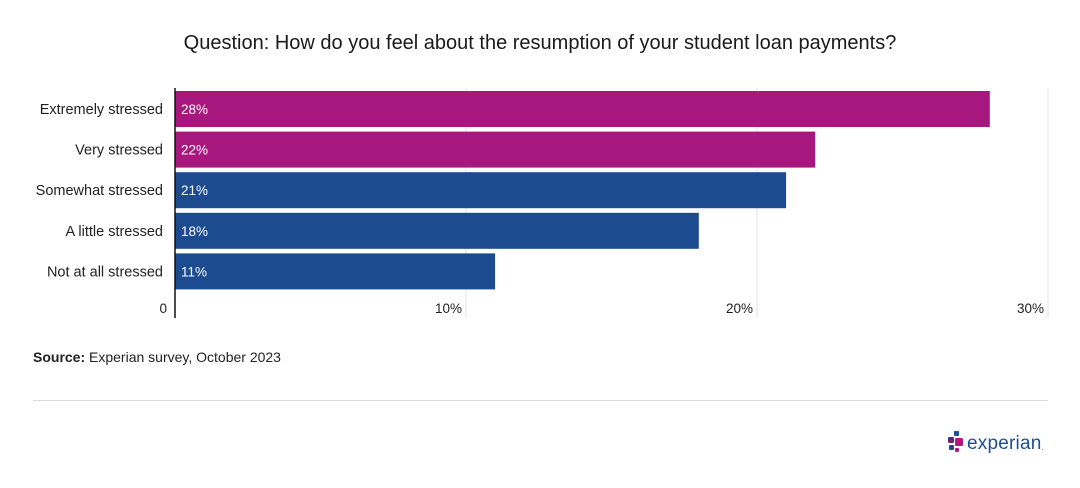 The height and width of the screenshot is (488, 1080). Describe the element at coordinates (1004, 443) in the screenshot. I see `logo-wordmark: experian` at that location.